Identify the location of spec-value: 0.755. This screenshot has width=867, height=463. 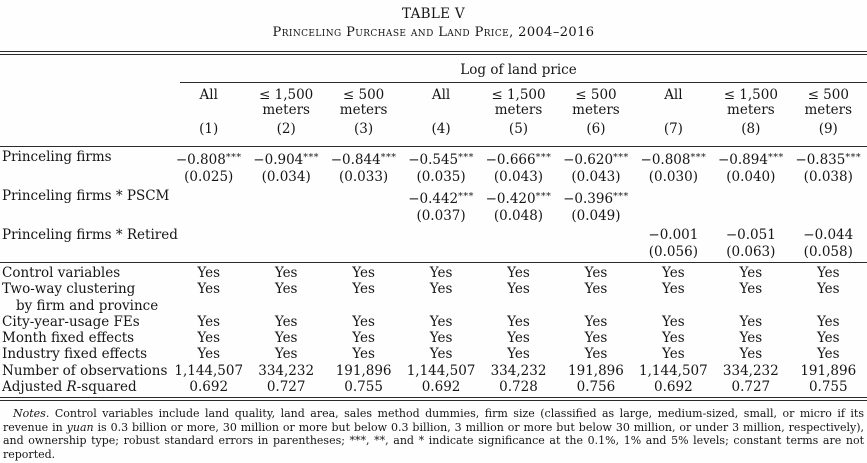
(828, 387).